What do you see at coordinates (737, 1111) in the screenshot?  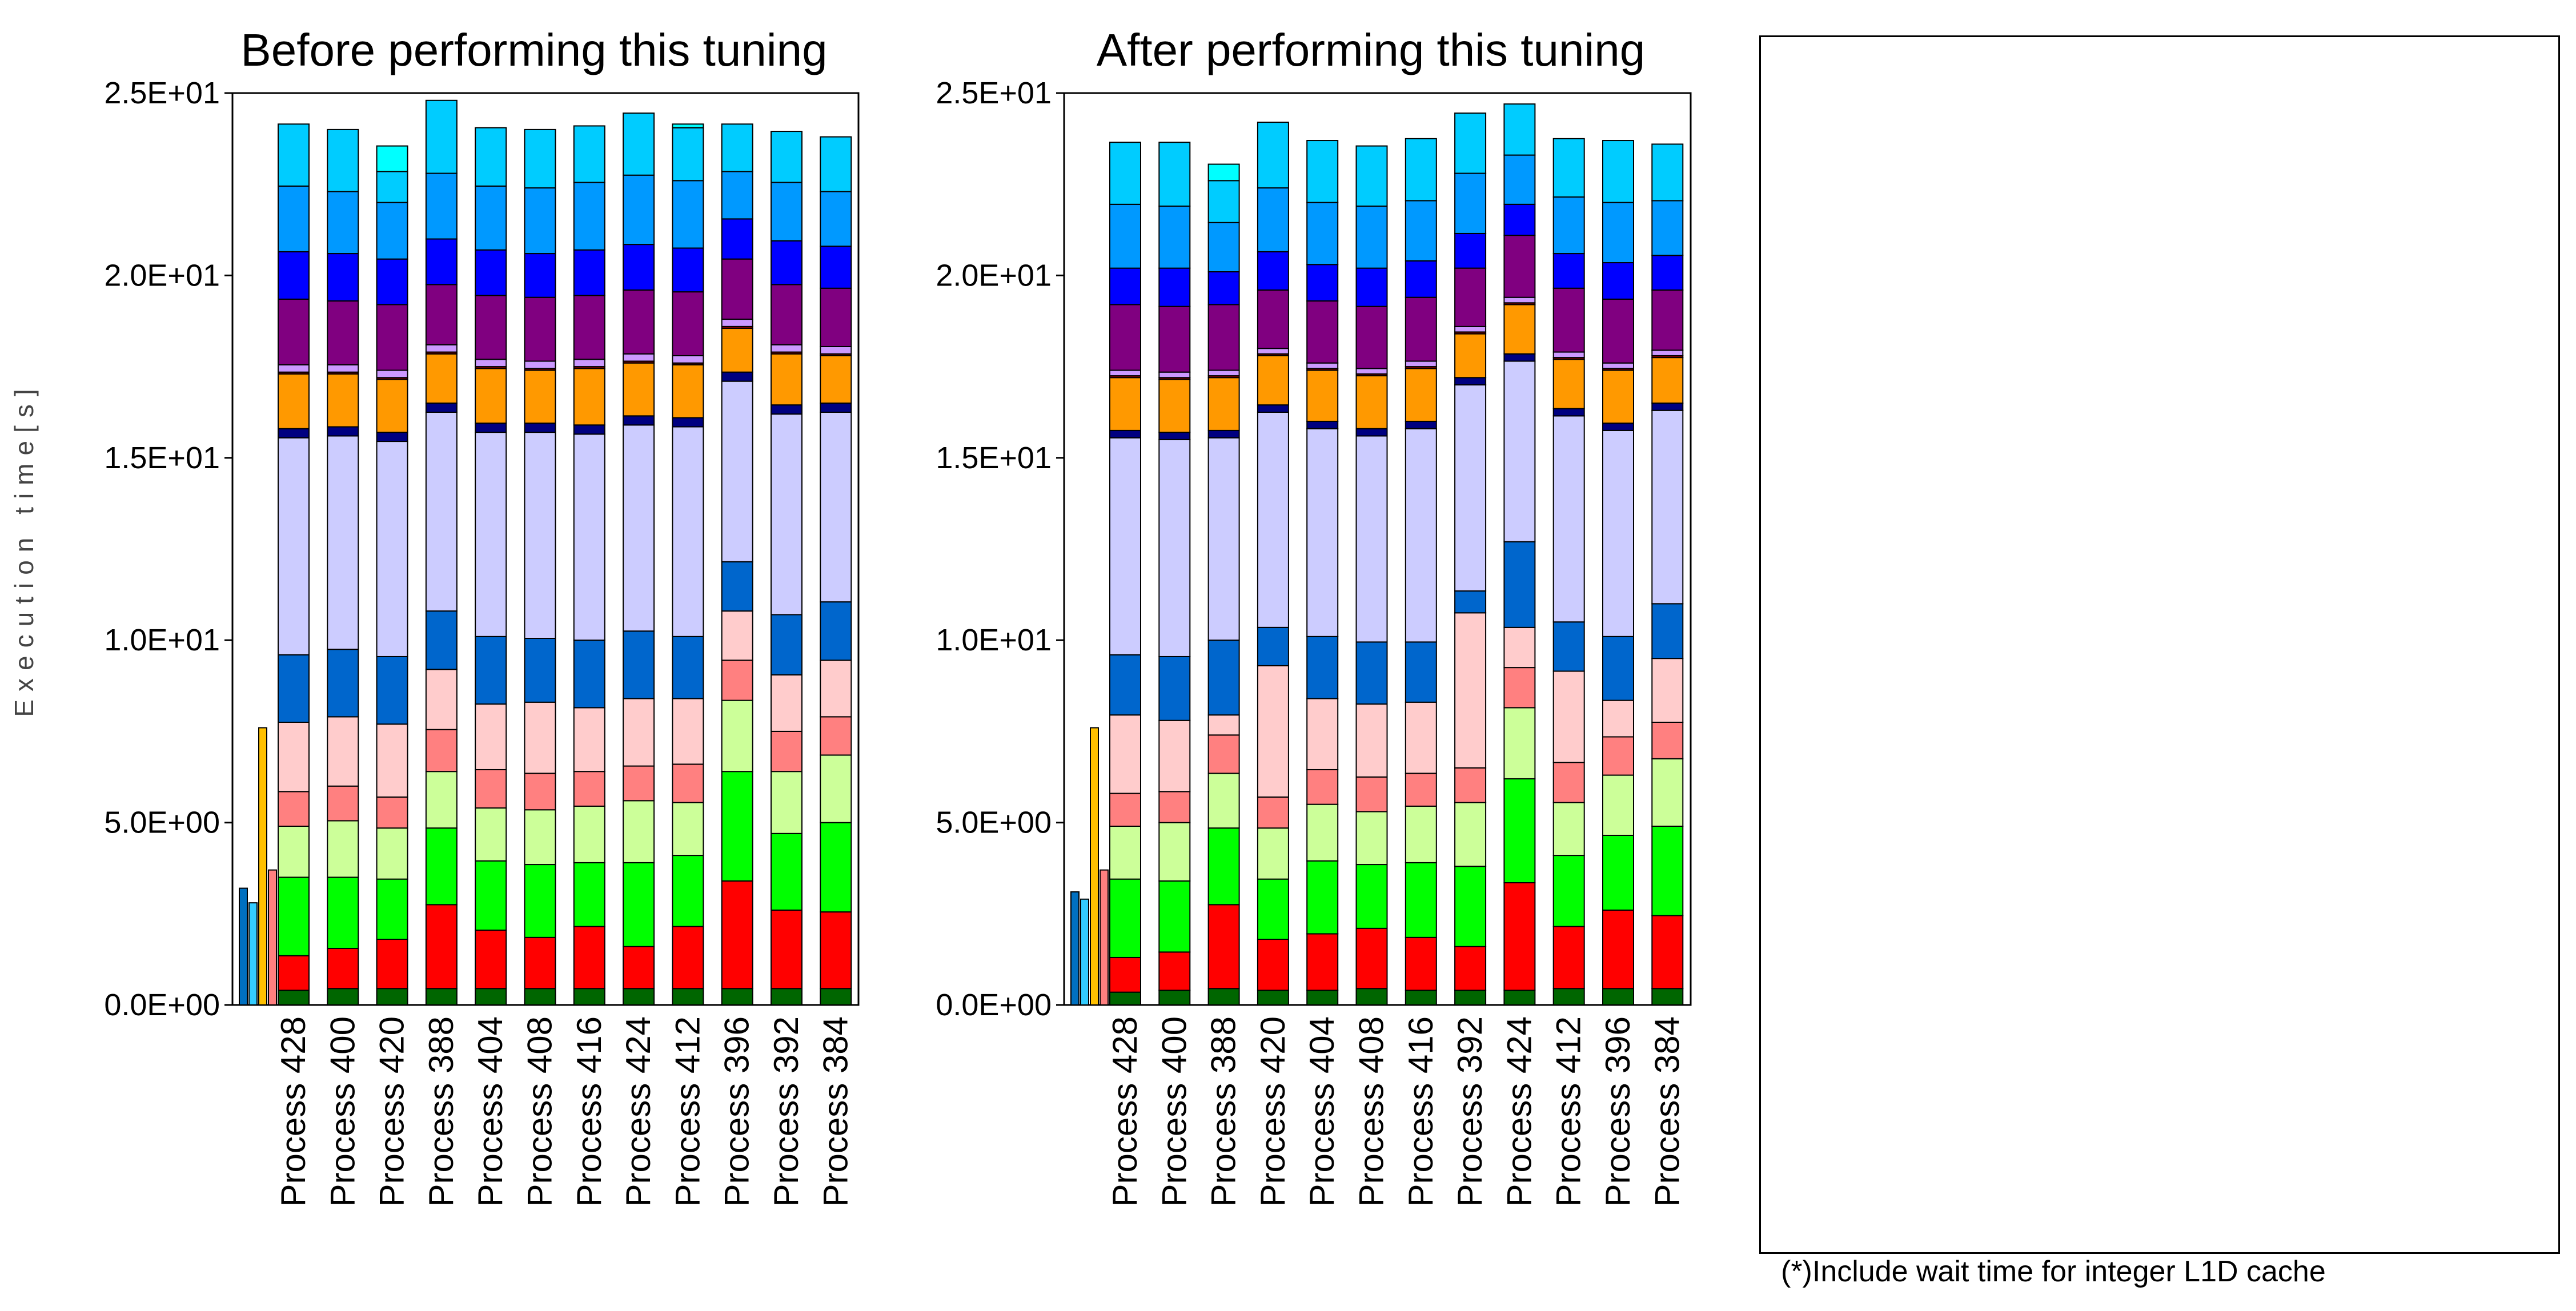 I see `x-tick-label: Process 396` at bounding box center [737, 1111].